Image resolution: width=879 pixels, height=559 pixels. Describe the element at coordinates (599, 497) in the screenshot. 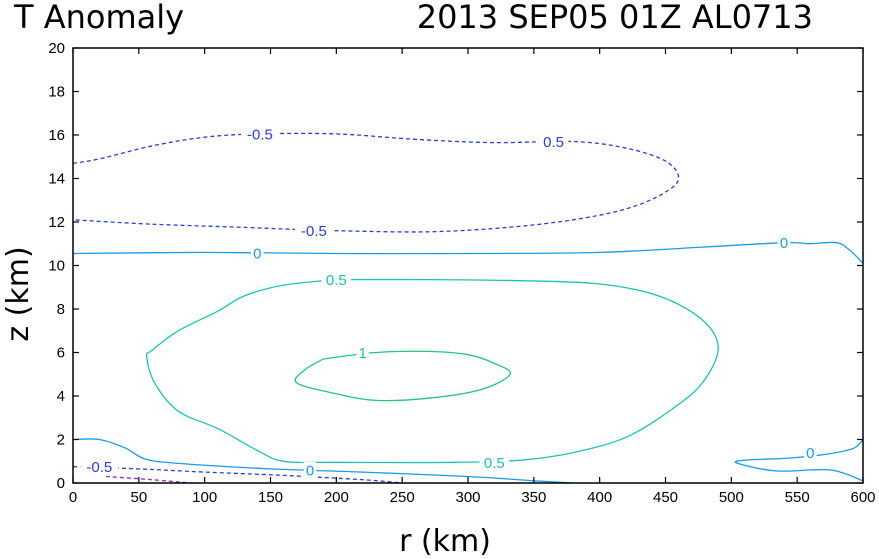

I see `x-tick-label: 400` at that location.